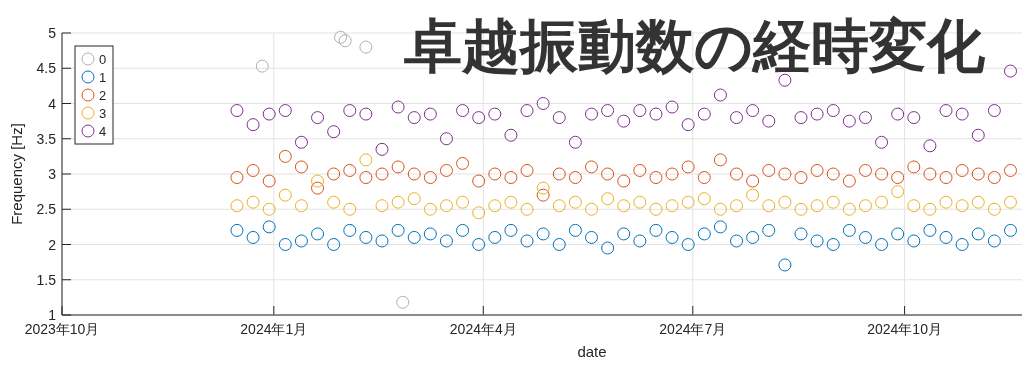 This screenshot has height=368, width=1024. Describe the element at coordinates (62, 329) in the screenshot. I see `x-tick-label: 2023年10月` at that location.